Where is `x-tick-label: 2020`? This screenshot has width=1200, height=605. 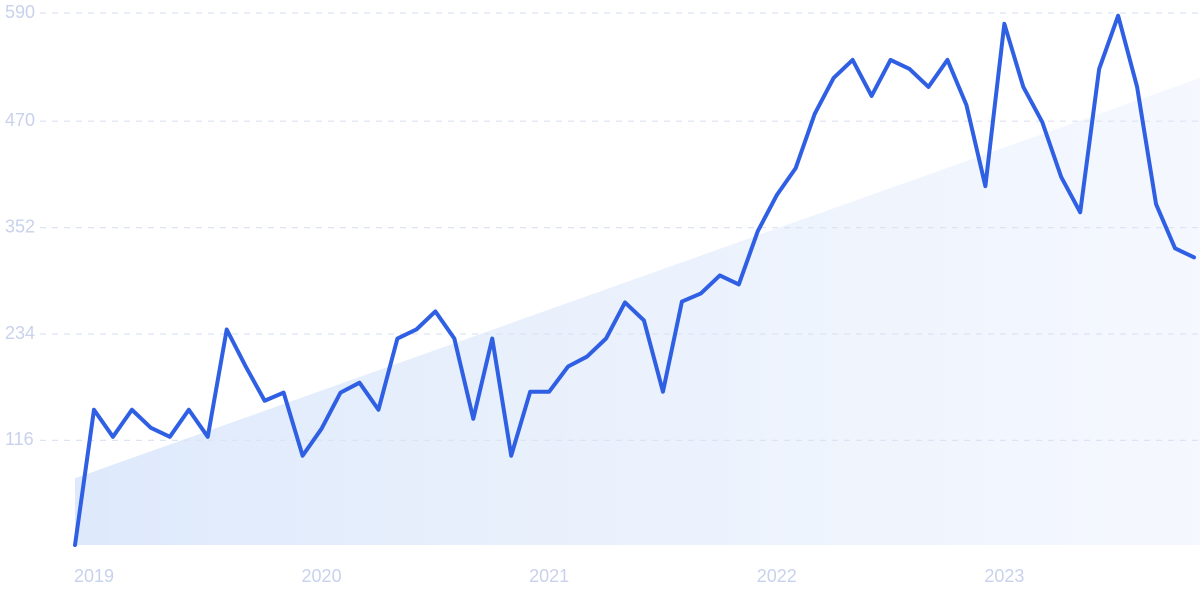 x-tick-label: 2020 is located at coordinates (322, 576).